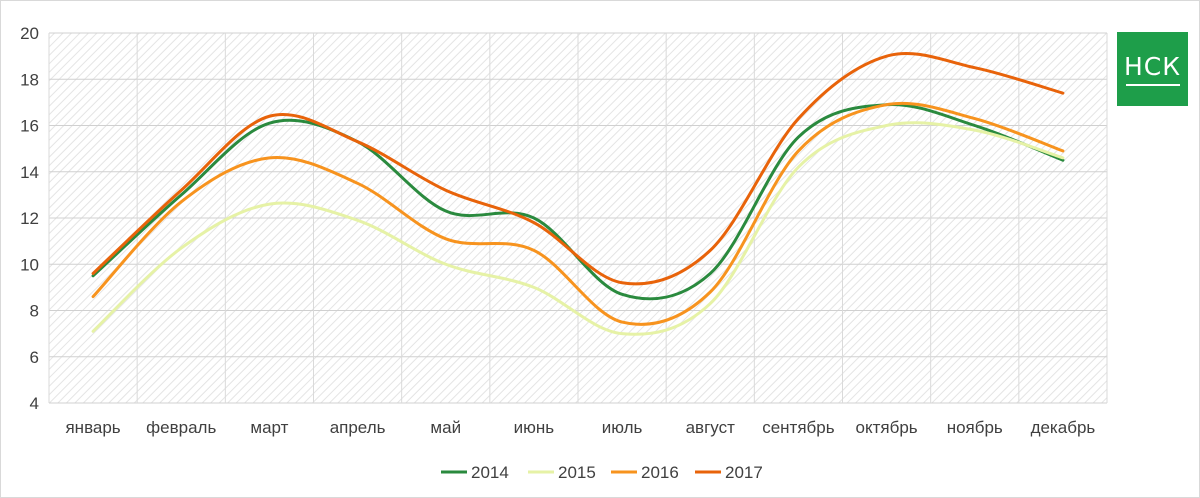  What do you see at coordinates (622, 427) in the screenshot?
I see `x-tick-label: июль` at bounding box center [622, 427].